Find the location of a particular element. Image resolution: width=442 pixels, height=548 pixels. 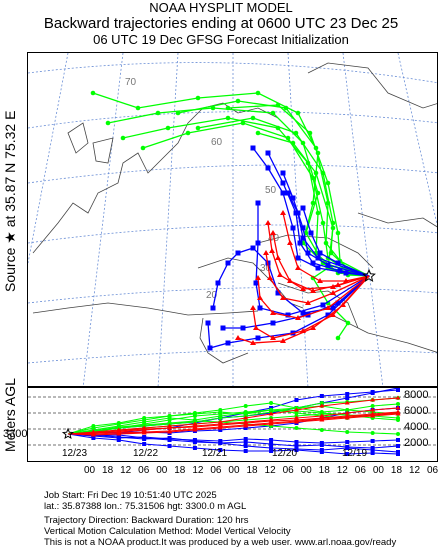

source-location-label: Source ★ at 35.87 N 75.32 E is located at coordinates (10, 201).